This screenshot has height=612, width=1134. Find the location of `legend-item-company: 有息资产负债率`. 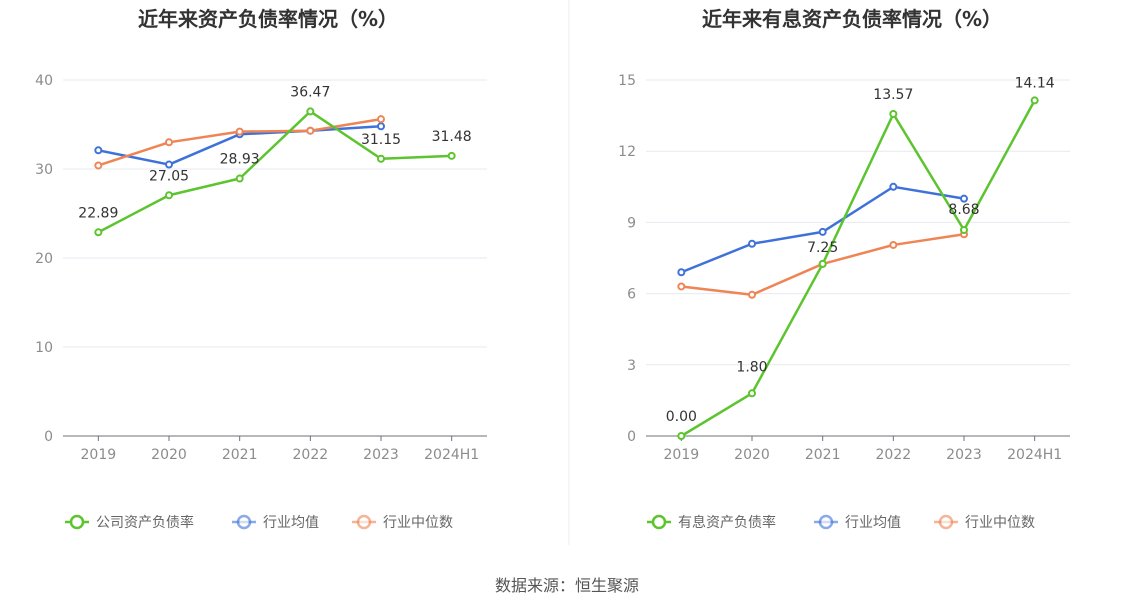

legend-item-company: 有息资产负债率 is located at coordinates (711, 522).